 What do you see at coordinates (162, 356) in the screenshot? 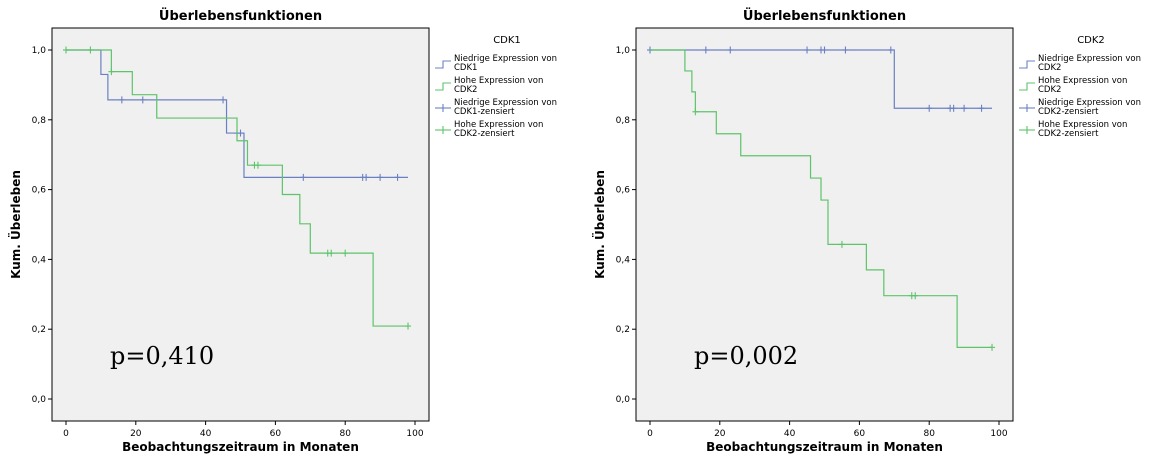
I see `p-value-annotation: p=0,410` at bounding box center [162, 356].